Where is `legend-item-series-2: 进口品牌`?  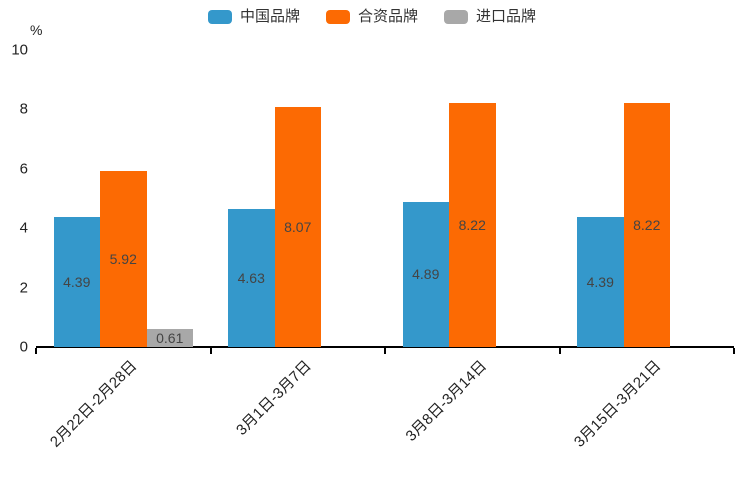
legend-item-series-2: 进口品牌 is located at coordinates (490, 16).